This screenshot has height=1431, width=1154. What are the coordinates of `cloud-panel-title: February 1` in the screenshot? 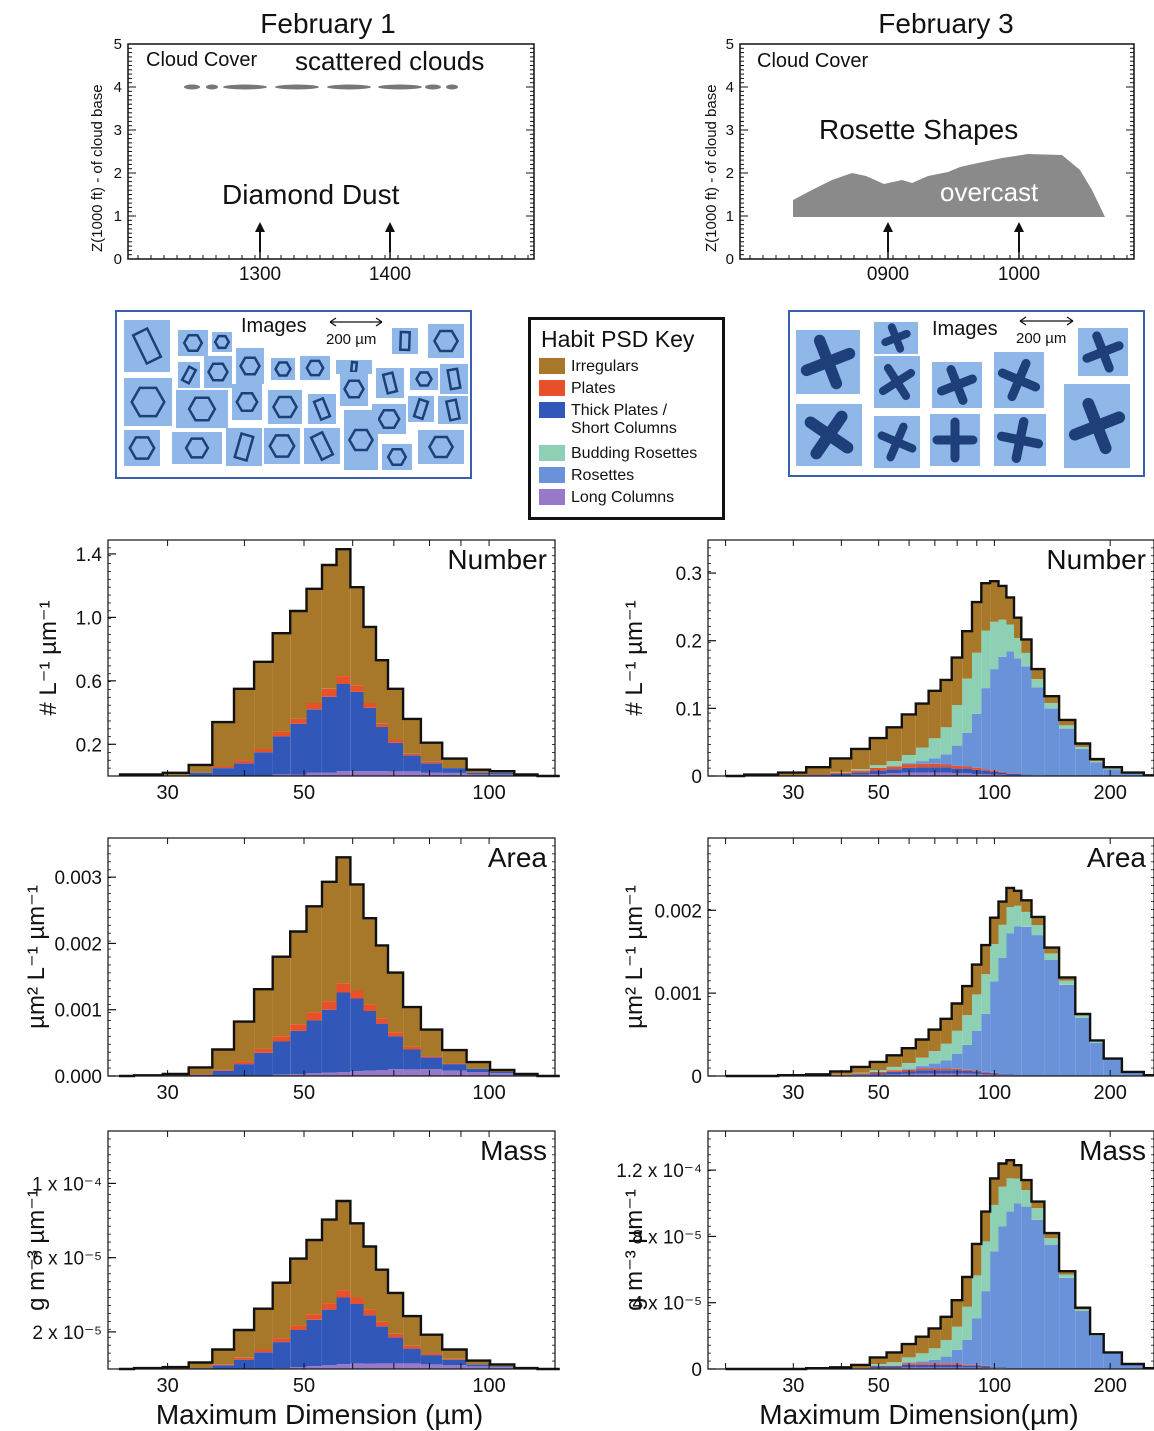 It's located at (327, 23).